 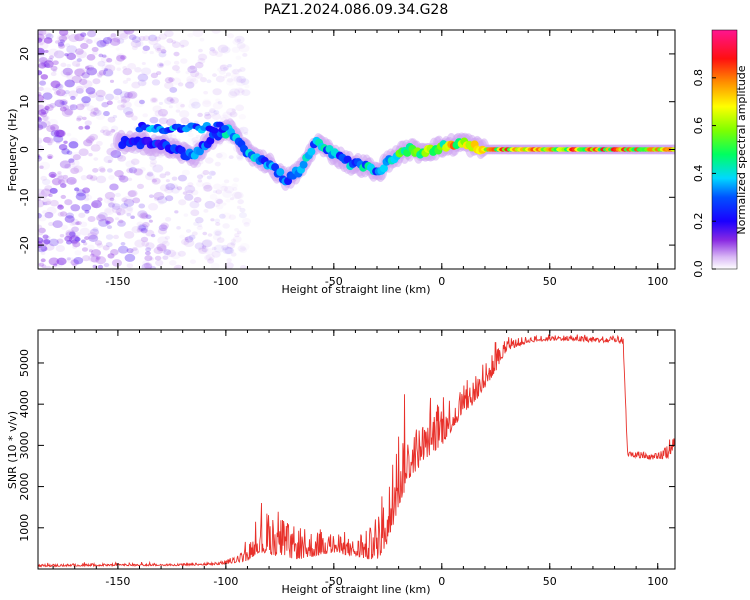 I want to click on spectrogram-y-axis-label: Frequency (Hz), so click(x=12, y=150).